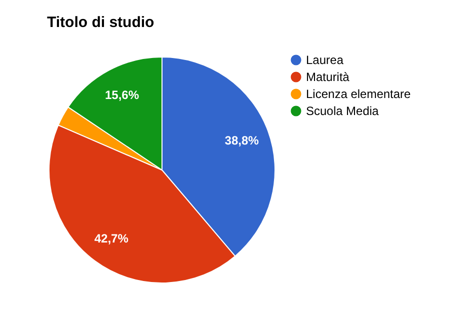  What do you see at coordinates (111, 238) in the screenshot?
I see `data-label: 42,7%` at bounding box center [111, 238].